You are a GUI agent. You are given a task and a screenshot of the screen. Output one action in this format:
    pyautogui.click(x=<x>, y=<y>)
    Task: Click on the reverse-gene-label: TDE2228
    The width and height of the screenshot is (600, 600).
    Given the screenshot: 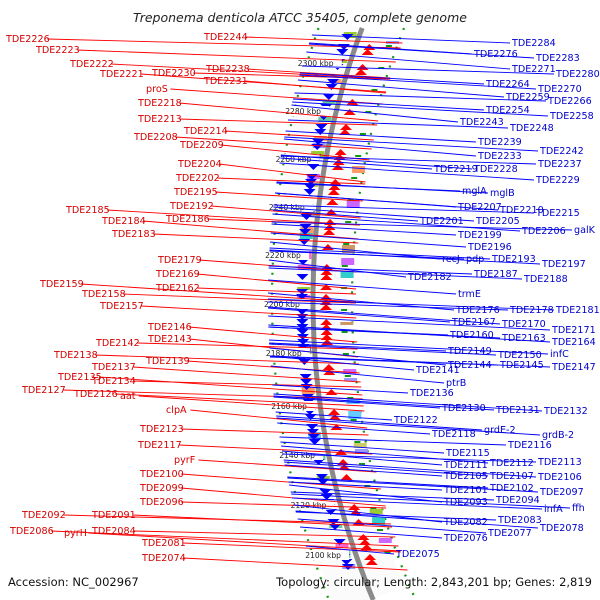 What is the action you would take?
    pyautogui.click(x=495, y=169)
    